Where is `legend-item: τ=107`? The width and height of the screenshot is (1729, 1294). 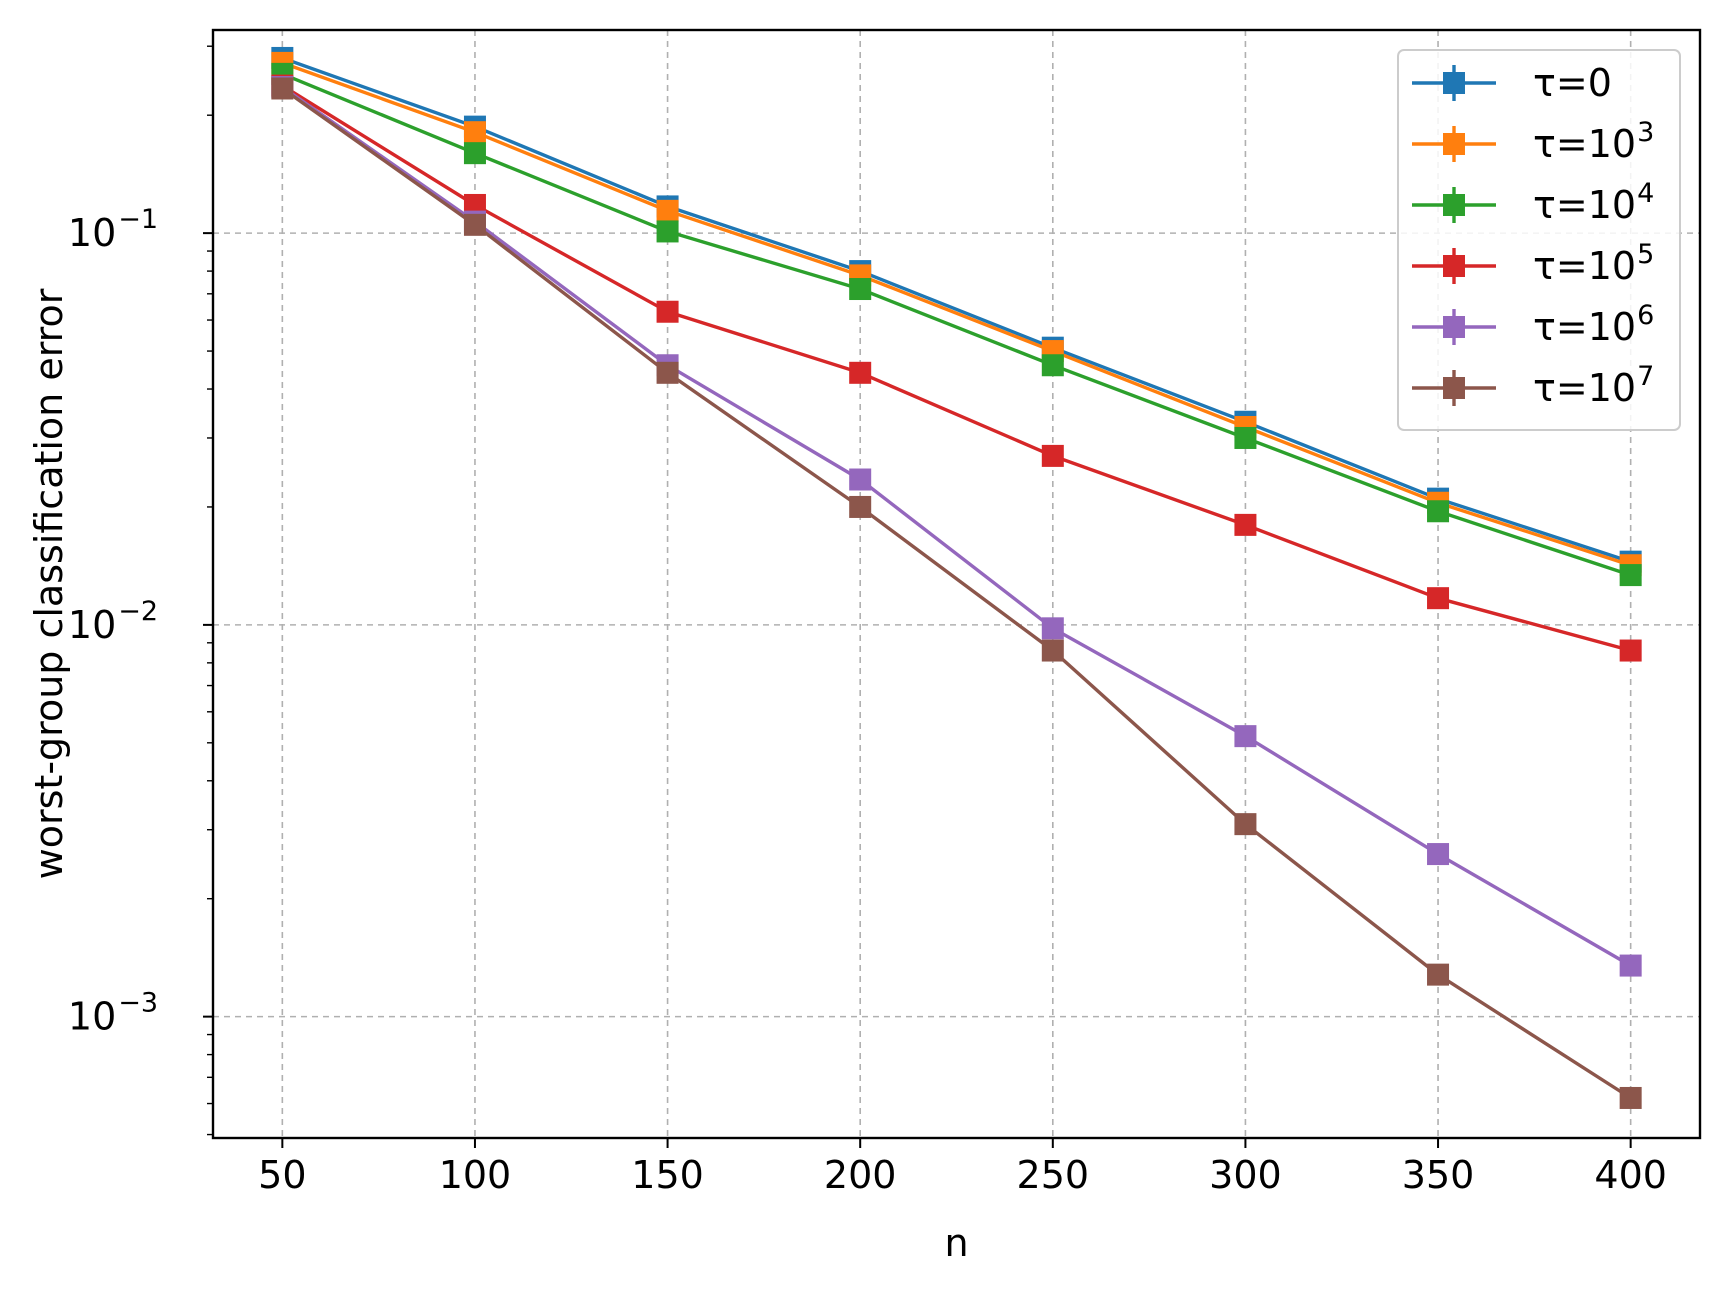 legend-item: τ=107 is located at coordinates (1533, 385).